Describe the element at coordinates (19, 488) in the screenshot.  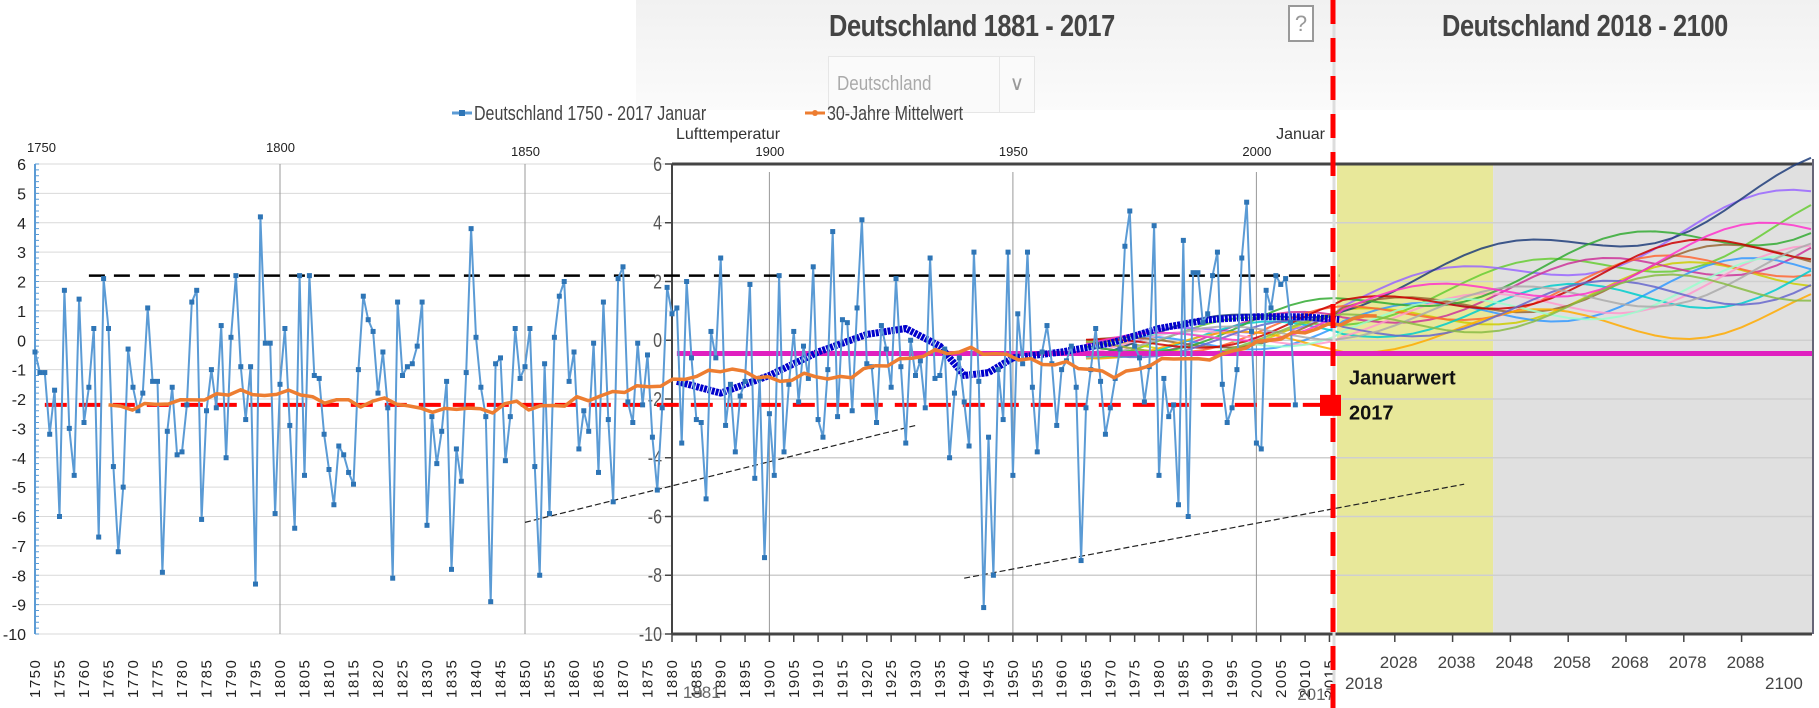
I see `left-y-tick-label: -5` at that location.